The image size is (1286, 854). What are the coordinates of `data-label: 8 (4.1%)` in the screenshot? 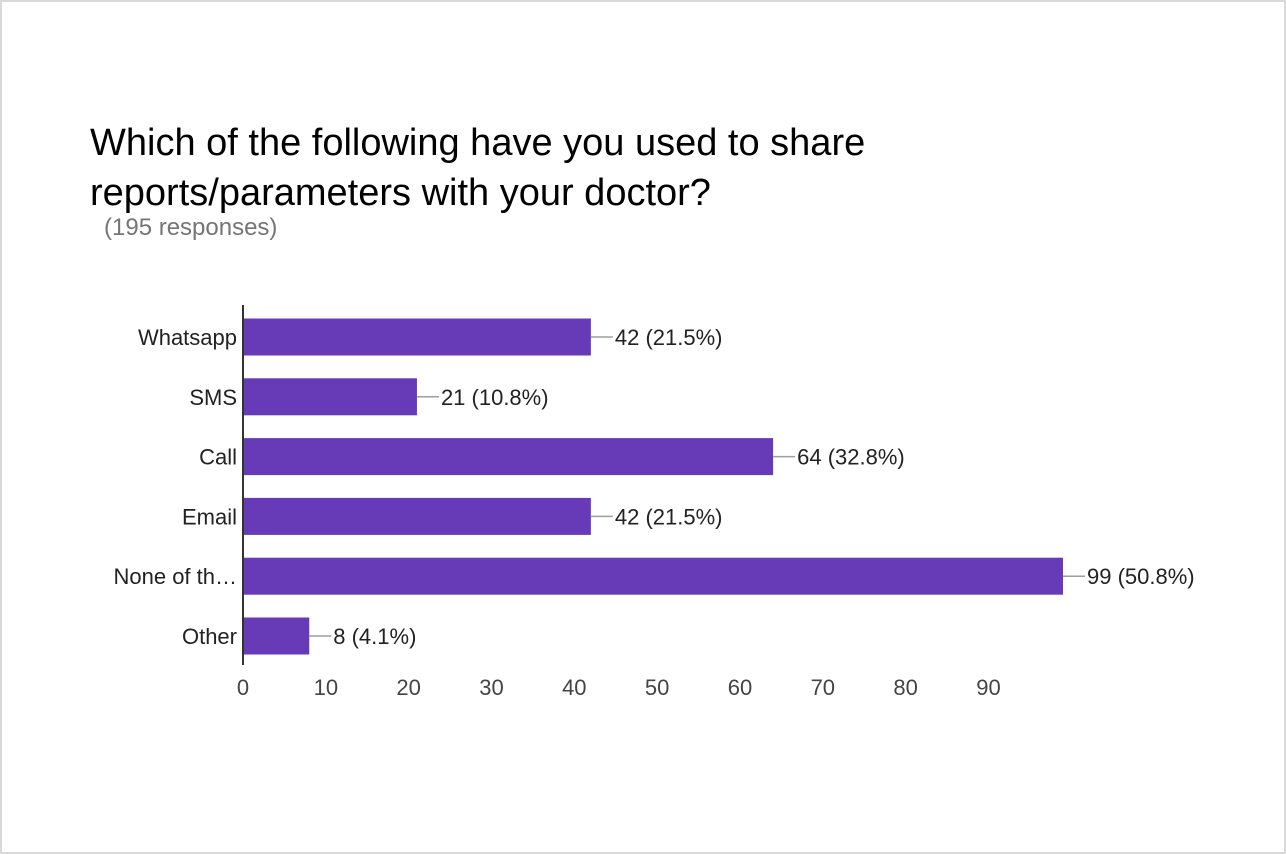 It's located at (374, 636).